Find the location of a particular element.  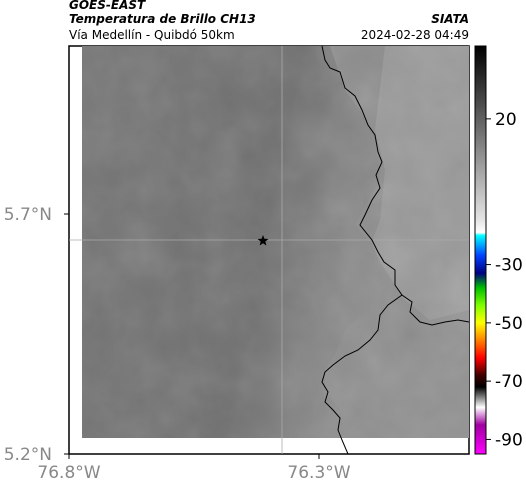

colorbar-gradient is located at coordinates (480, 250).